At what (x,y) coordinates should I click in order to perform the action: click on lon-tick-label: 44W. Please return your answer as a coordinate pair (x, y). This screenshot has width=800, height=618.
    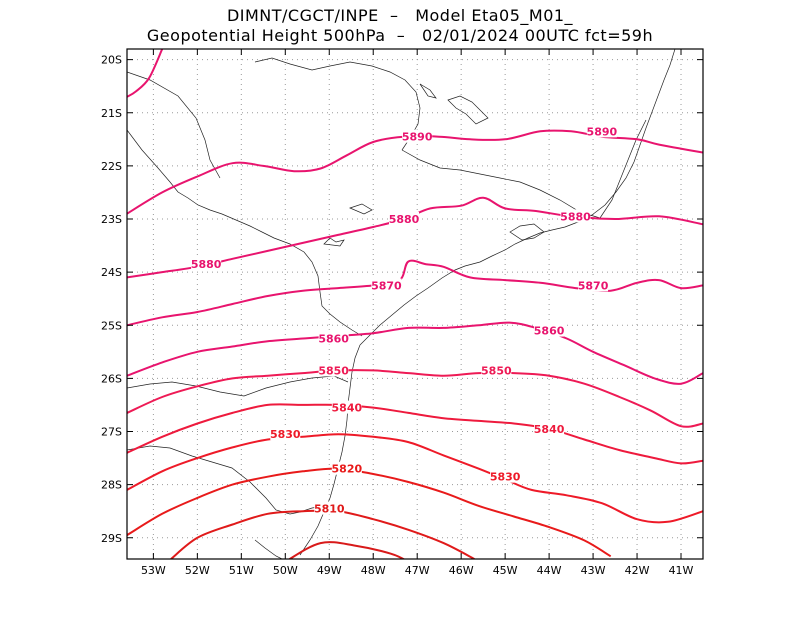
    Looking at the image, I should click on (549, 570).